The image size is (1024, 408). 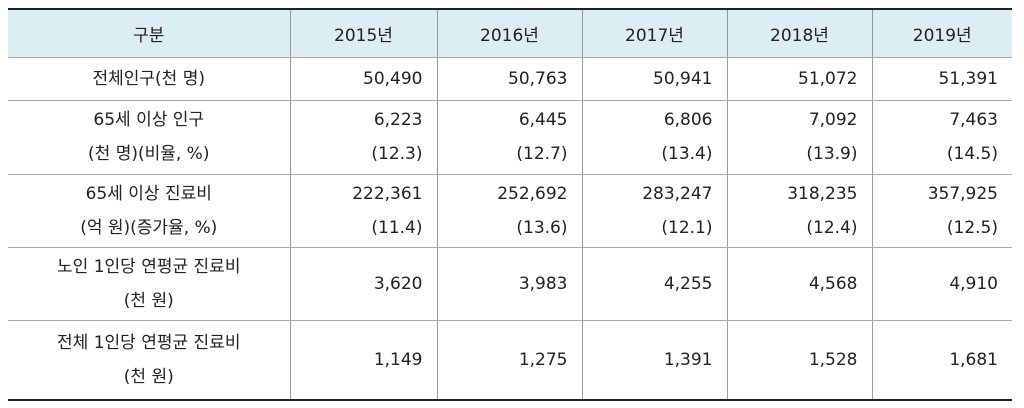 I want to click on value-line: 50,941, so click(x=683, y=78).